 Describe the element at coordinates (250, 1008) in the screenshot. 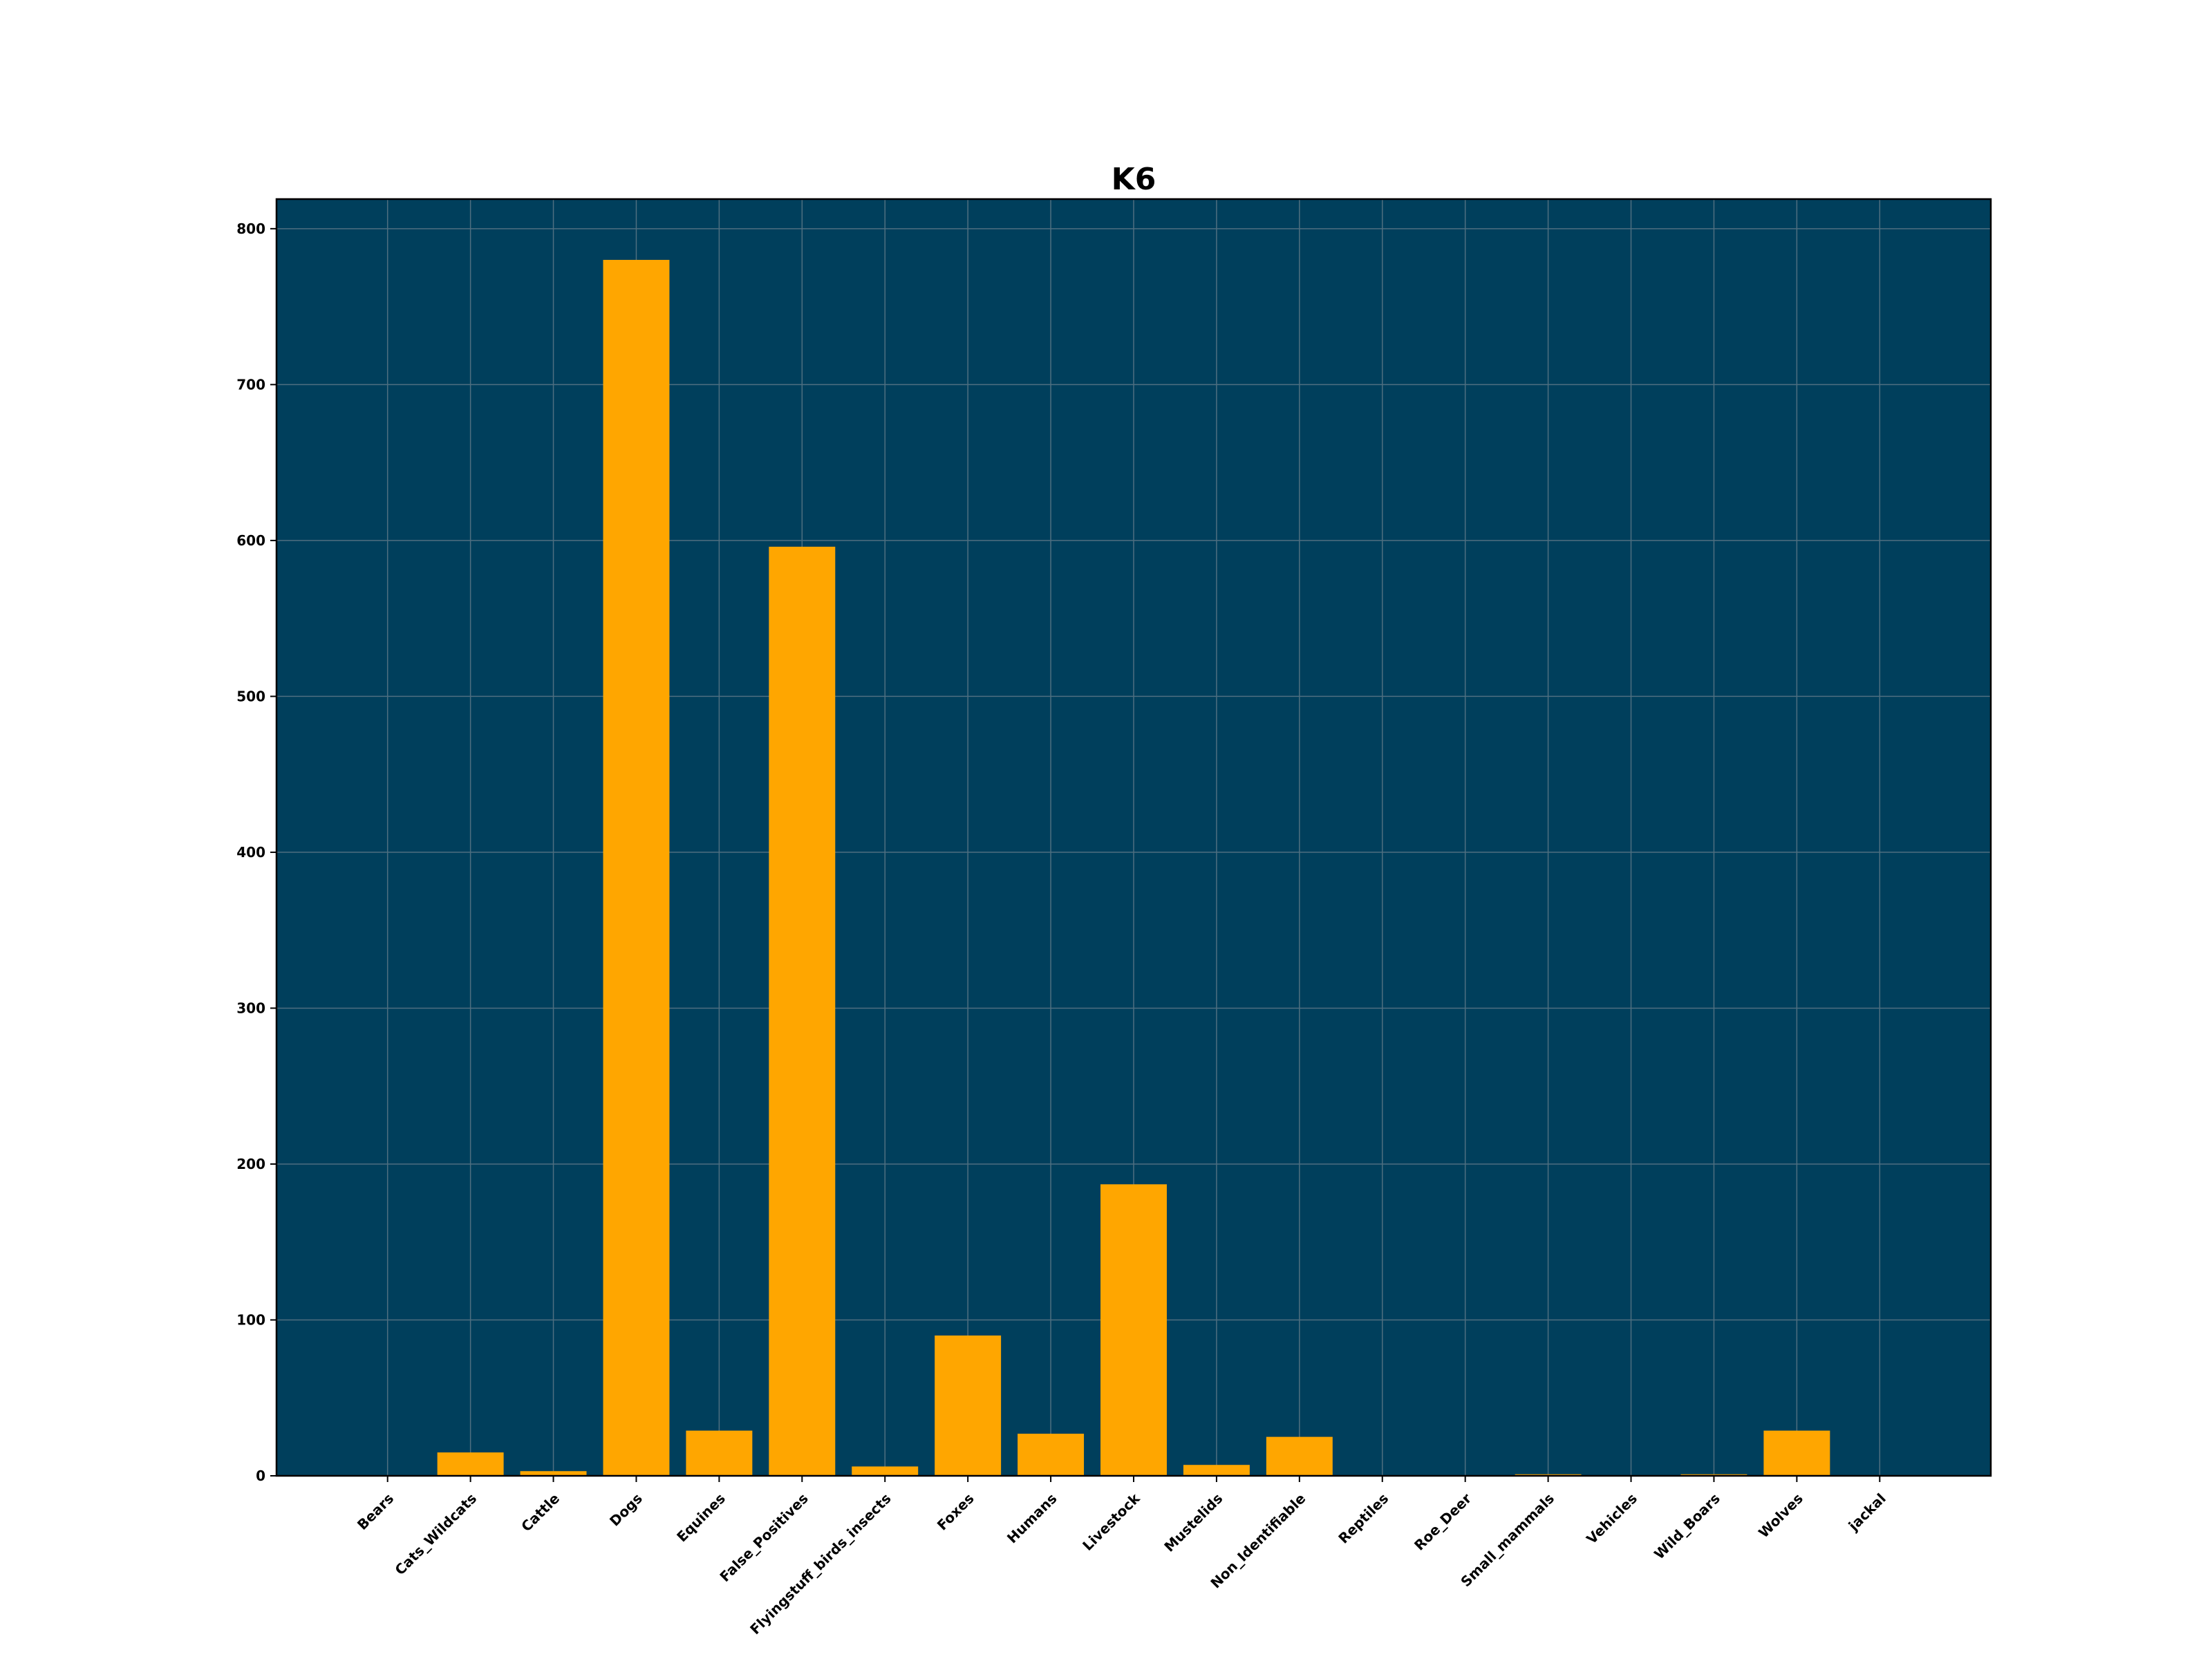

I see `y-tick-label: 300` at that location.